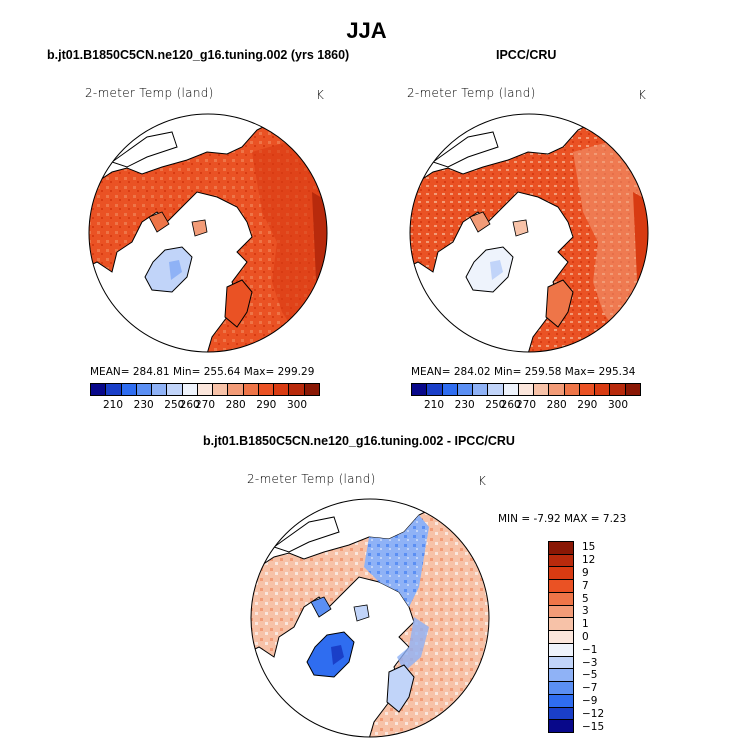 The image size is (733, 742). What do you see at coordinates (529, 233) in the screenshot?
I see `obs-polar-map` at bounding box center [529, 233].